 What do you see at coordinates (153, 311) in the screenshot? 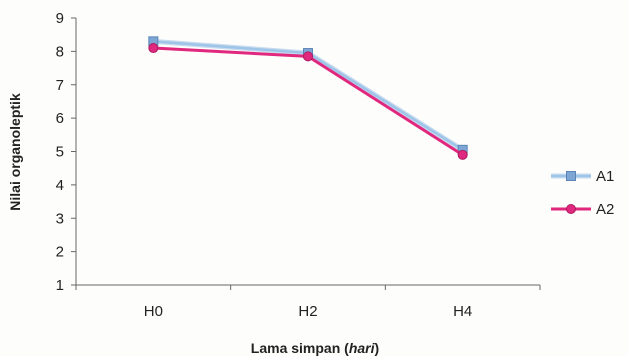
I see `x-tick-label: H0` at bounding box center [153, 311].